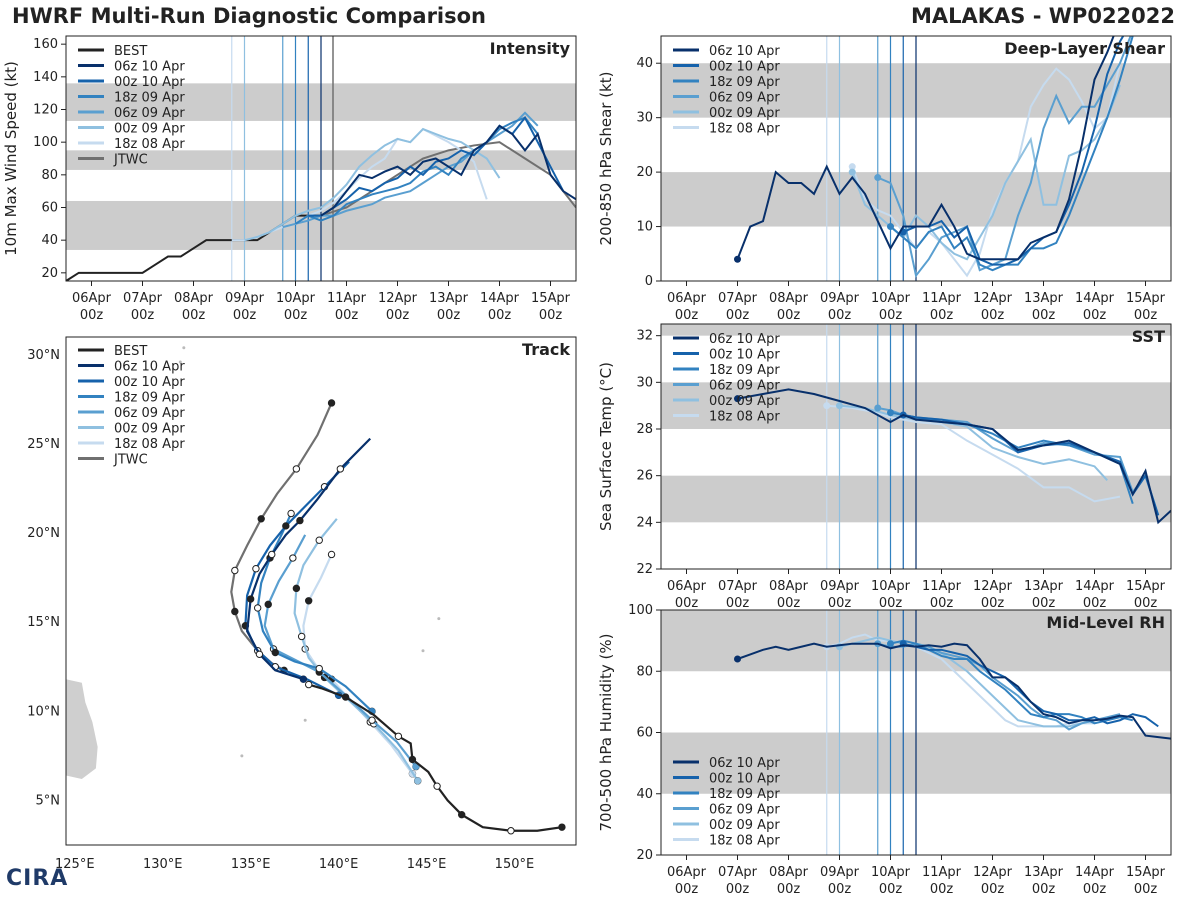 The width and height of the screenshot is (1200, 900). Describe the element at coordinates (644, 522) in the screenshot. I see `sst-ytick-label: 24` at that location.